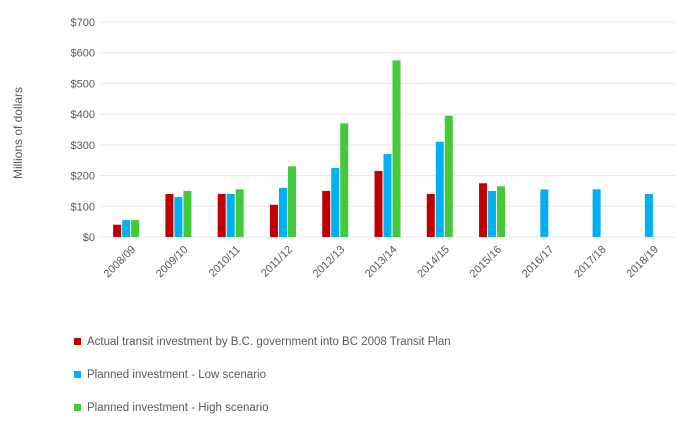 This screenshot has width=682, height=431. Describe the element at coordinates (329, 262) in the screenshot. I see `x-tick-label: 2012/13` at that location.